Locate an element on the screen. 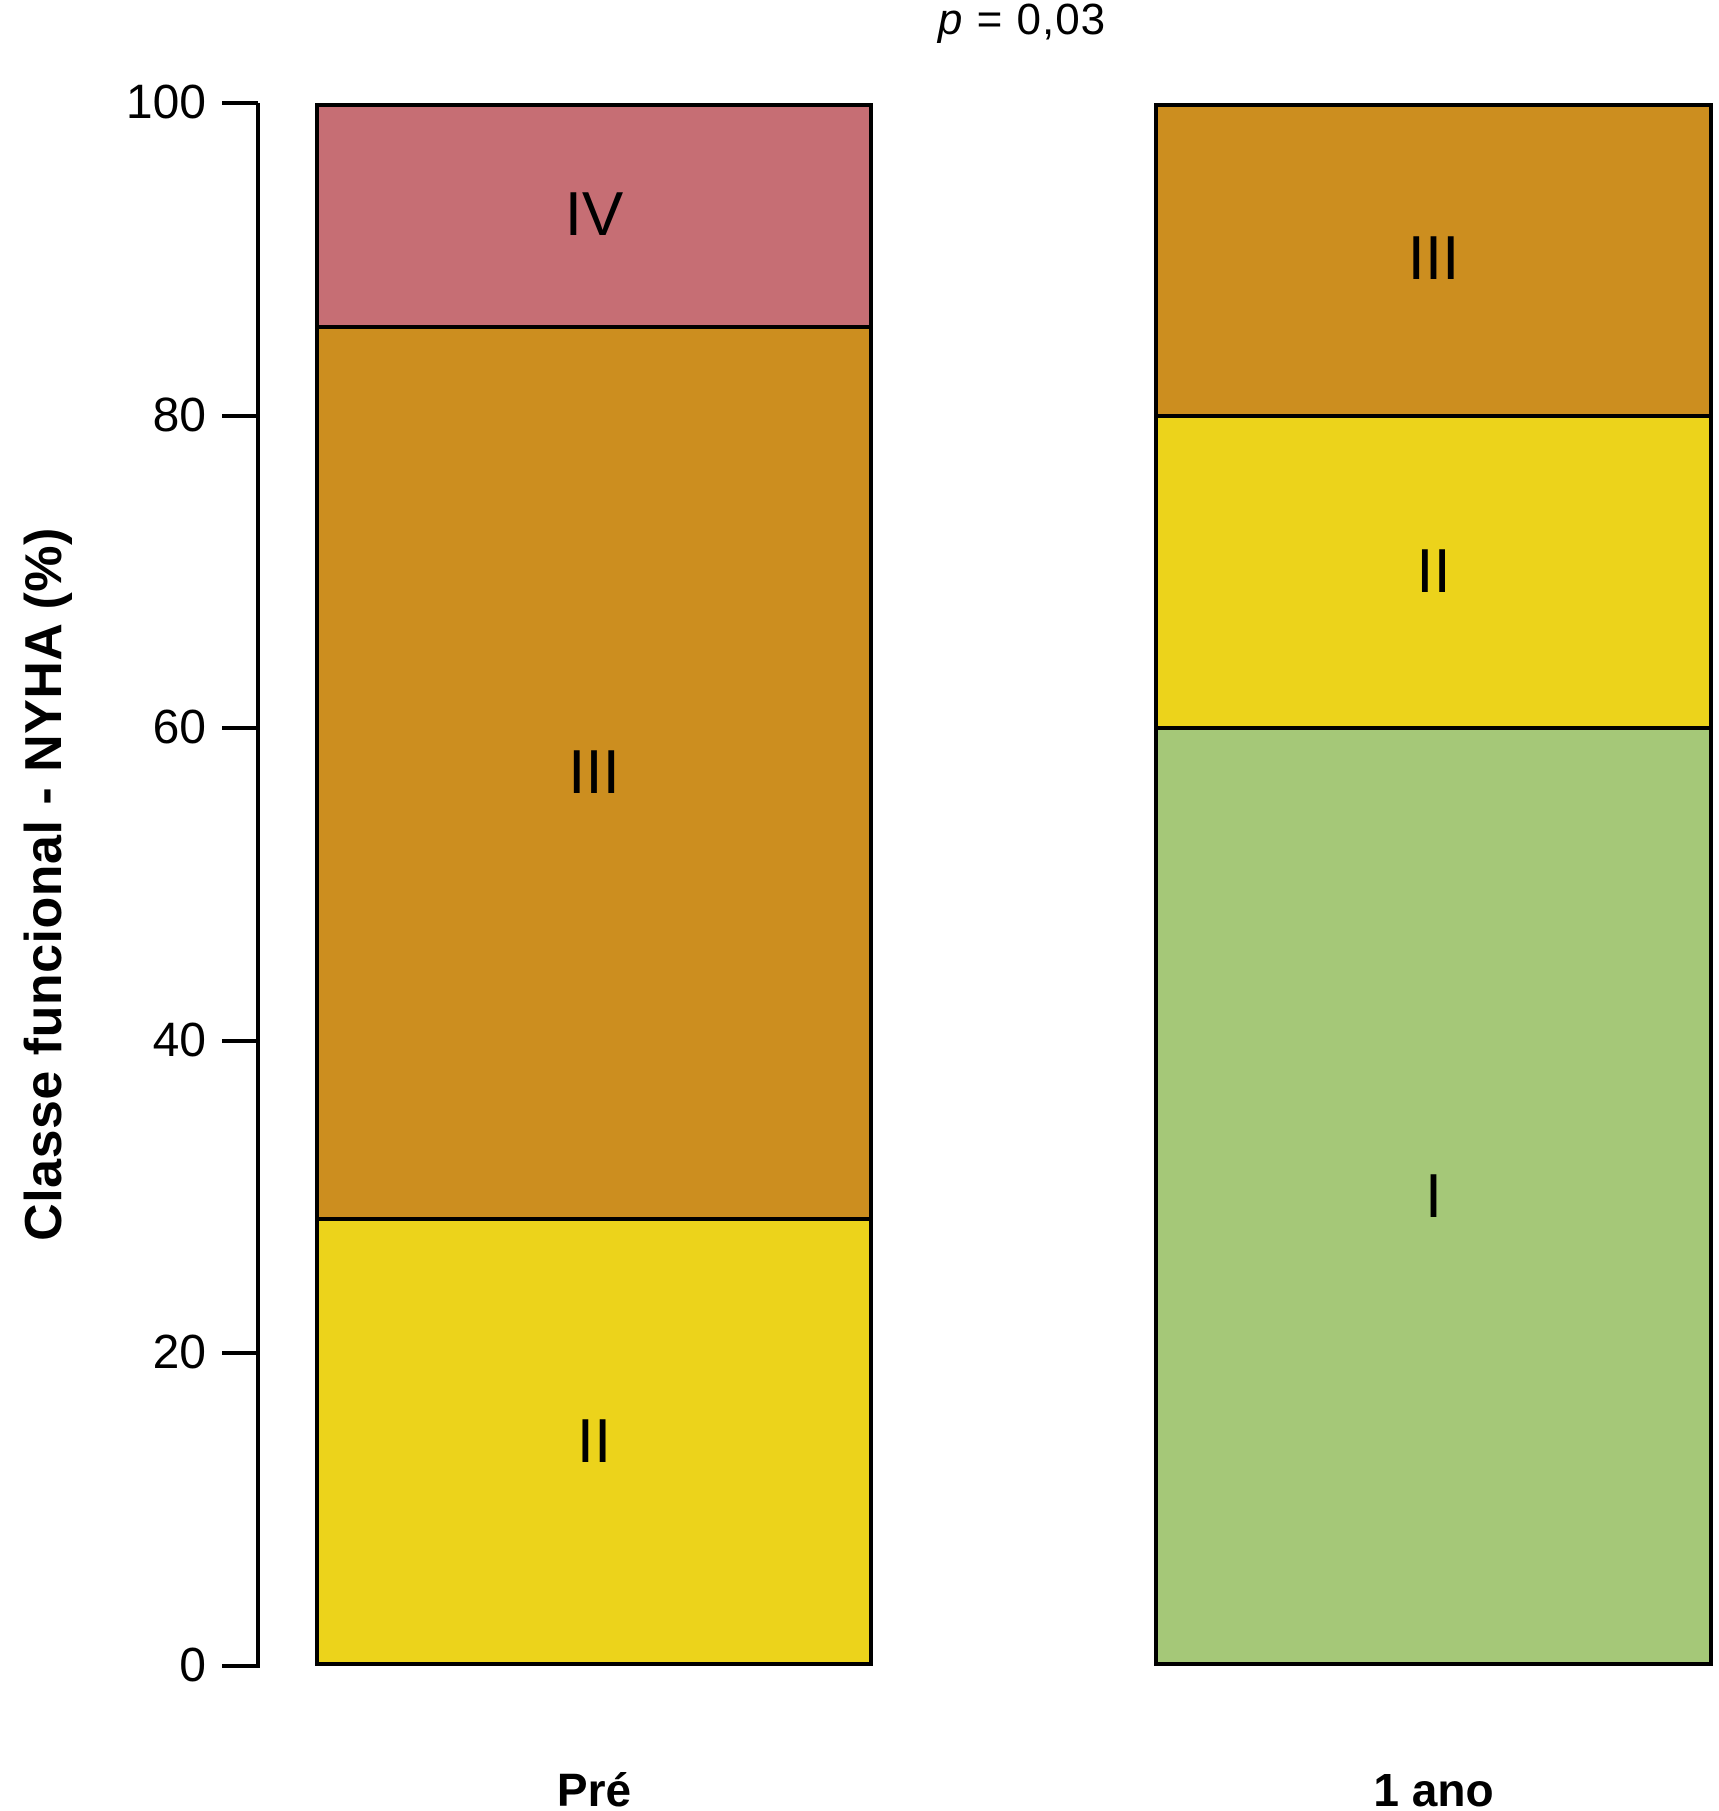  p-value-text: = 0,03 is located at coordinates (1035, 22).